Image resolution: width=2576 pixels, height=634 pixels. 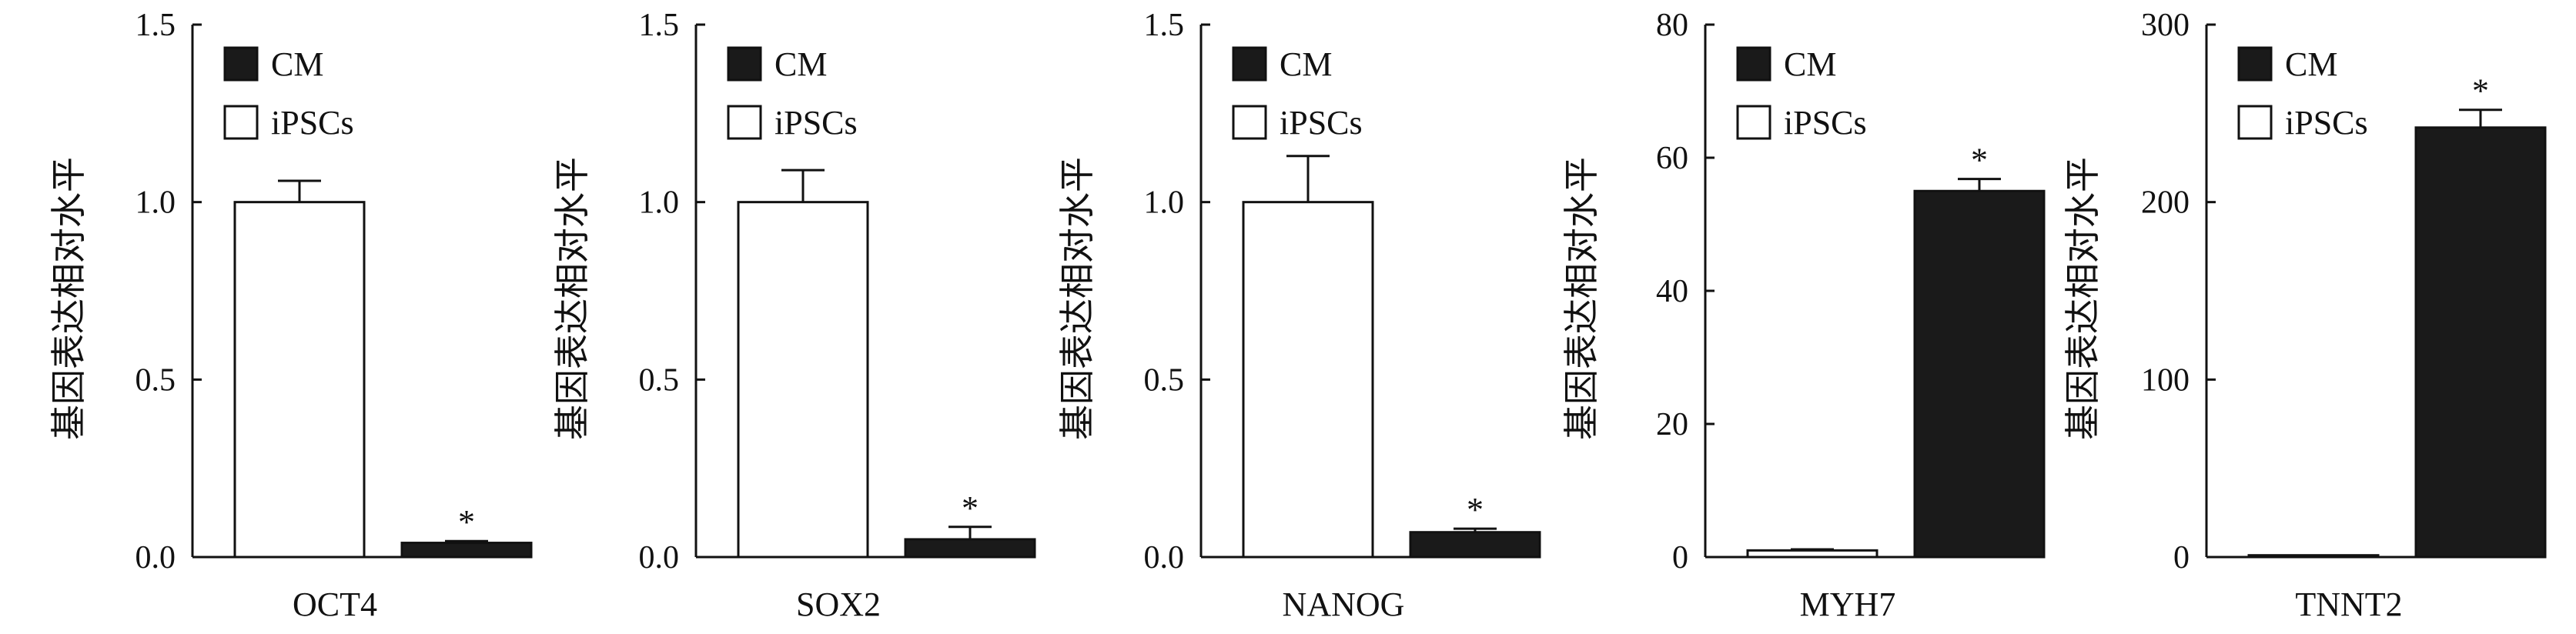 What do you see at coordinates (2165, 203) in the screenshot?
I see `y-tick-label: 200` at bounding box center [2165, 203].